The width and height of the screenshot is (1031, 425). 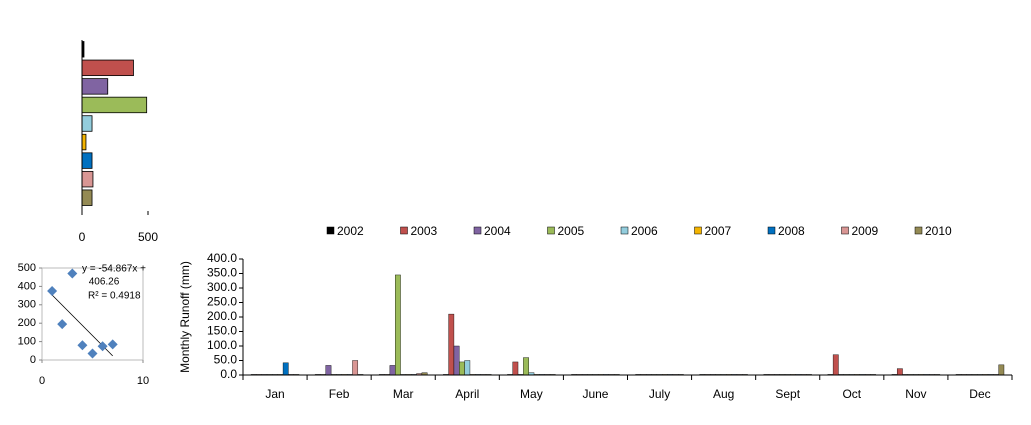 What do you see at coordinates (148, 237) in the screenshot?
I see `x-tick-label: 500` at bounding box center [148, 237].